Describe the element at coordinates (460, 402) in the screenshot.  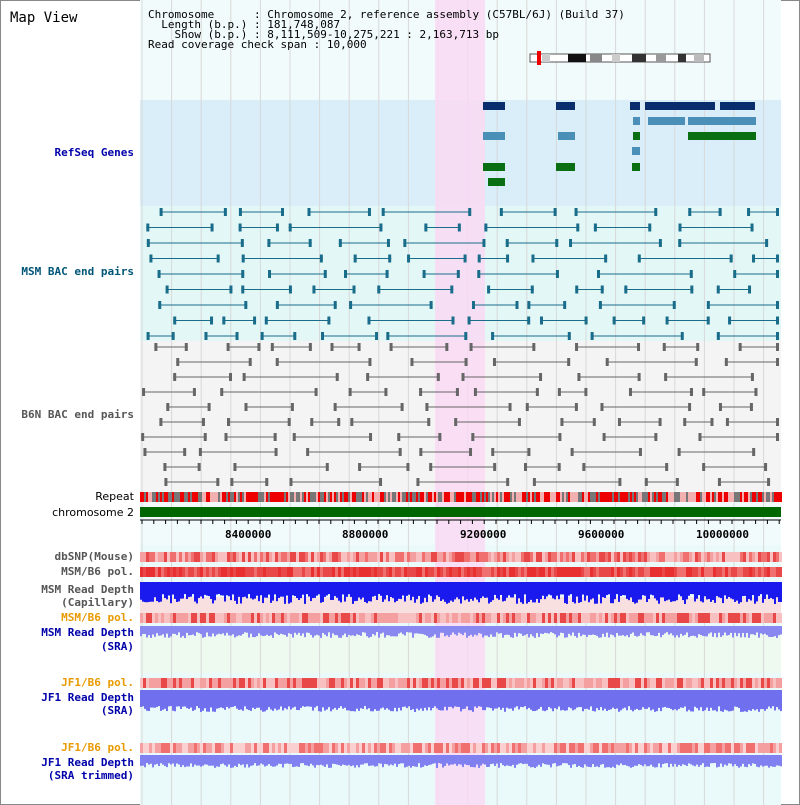
I see `highlight-region` at that location.